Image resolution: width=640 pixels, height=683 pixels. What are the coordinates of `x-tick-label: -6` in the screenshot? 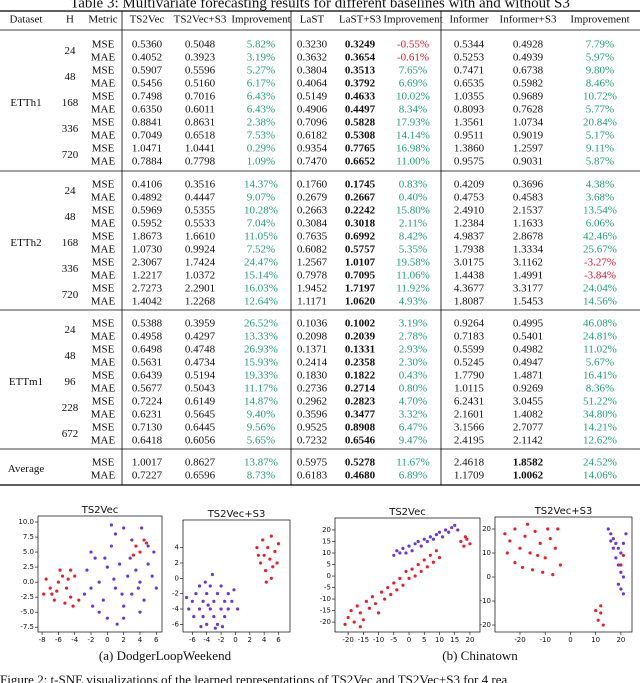 It's located at (59, 640).